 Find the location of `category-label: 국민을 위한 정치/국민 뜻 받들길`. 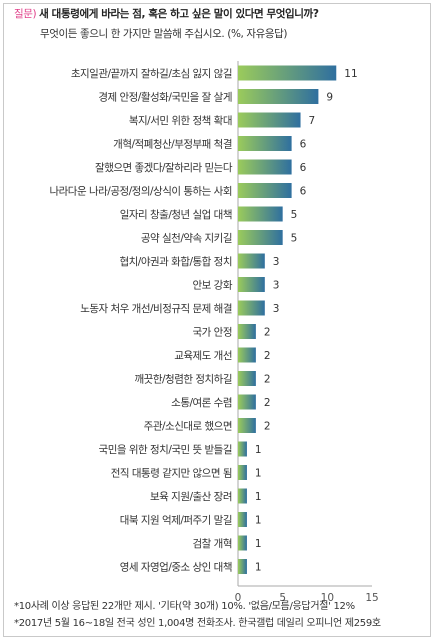

category-label: 국민을 위한 정치/국민 뜻 받들길 is located at coordinates (165, 449).